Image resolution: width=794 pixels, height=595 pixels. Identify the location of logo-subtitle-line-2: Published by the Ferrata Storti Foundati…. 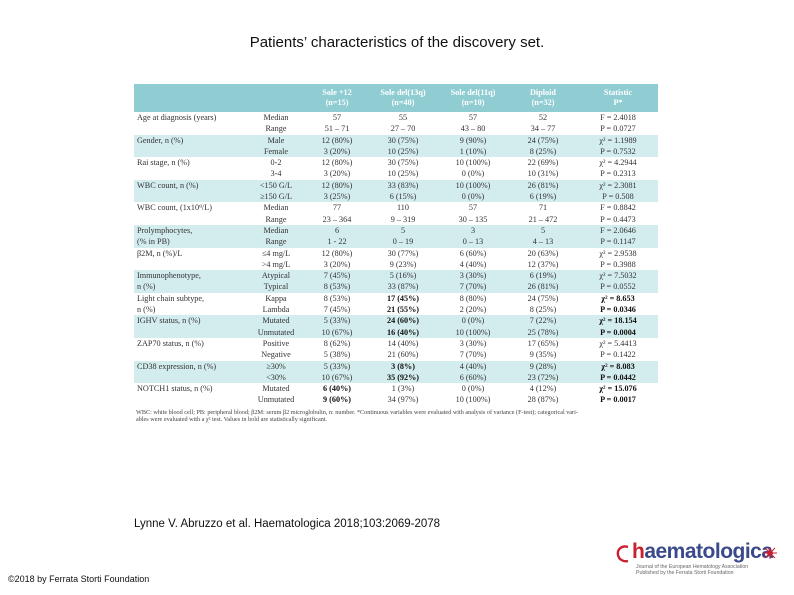
(685, 573).